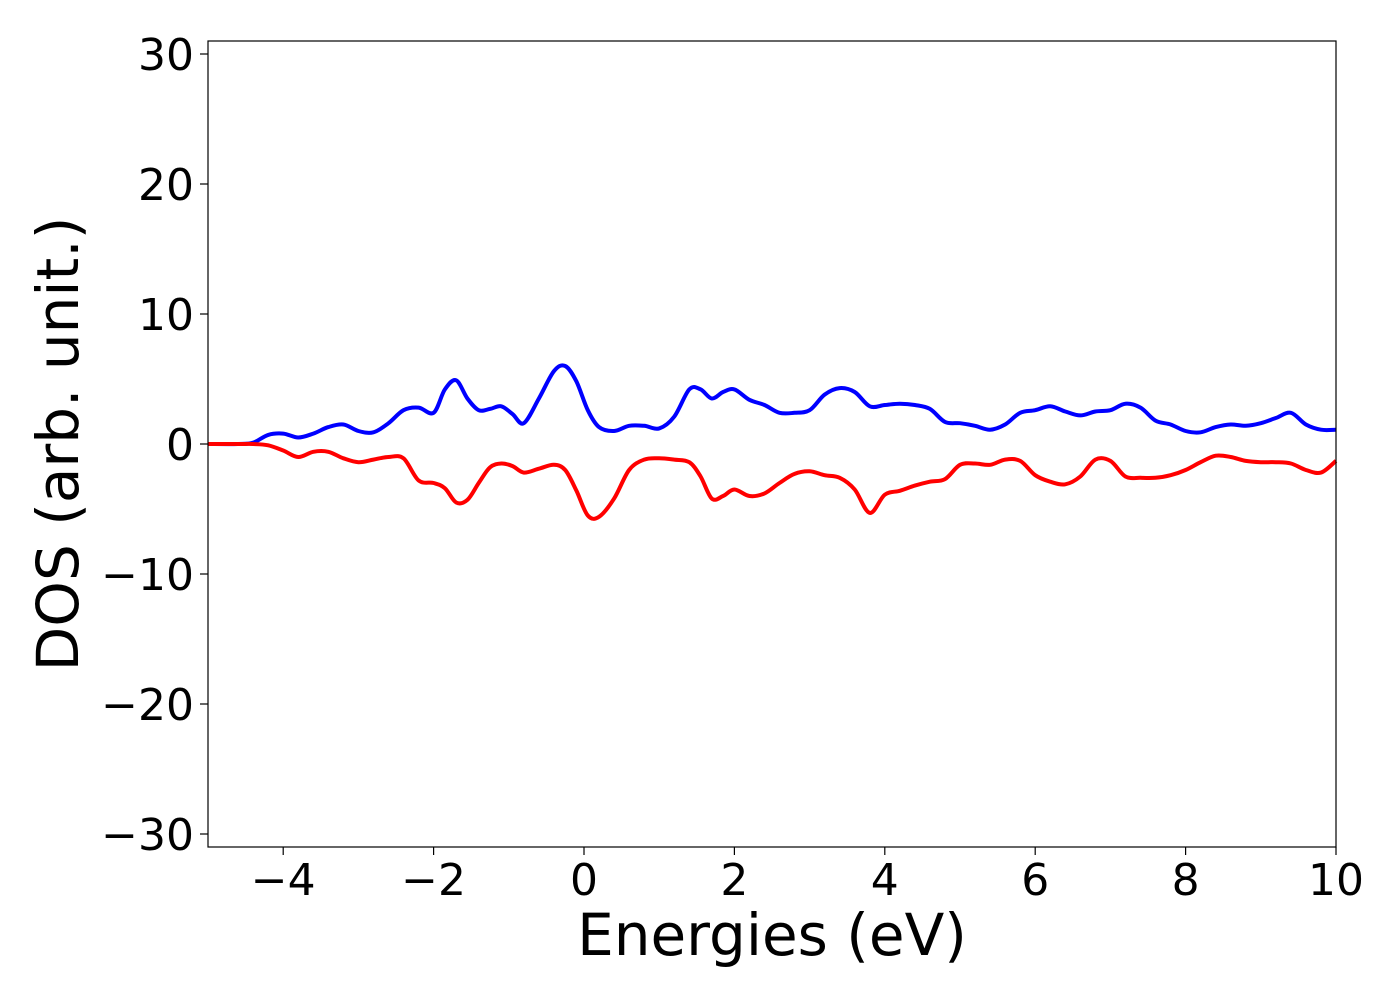 This screenshot has width=1400, height=1000. I want to click on y-tick-label: −10, so click(147, 575).